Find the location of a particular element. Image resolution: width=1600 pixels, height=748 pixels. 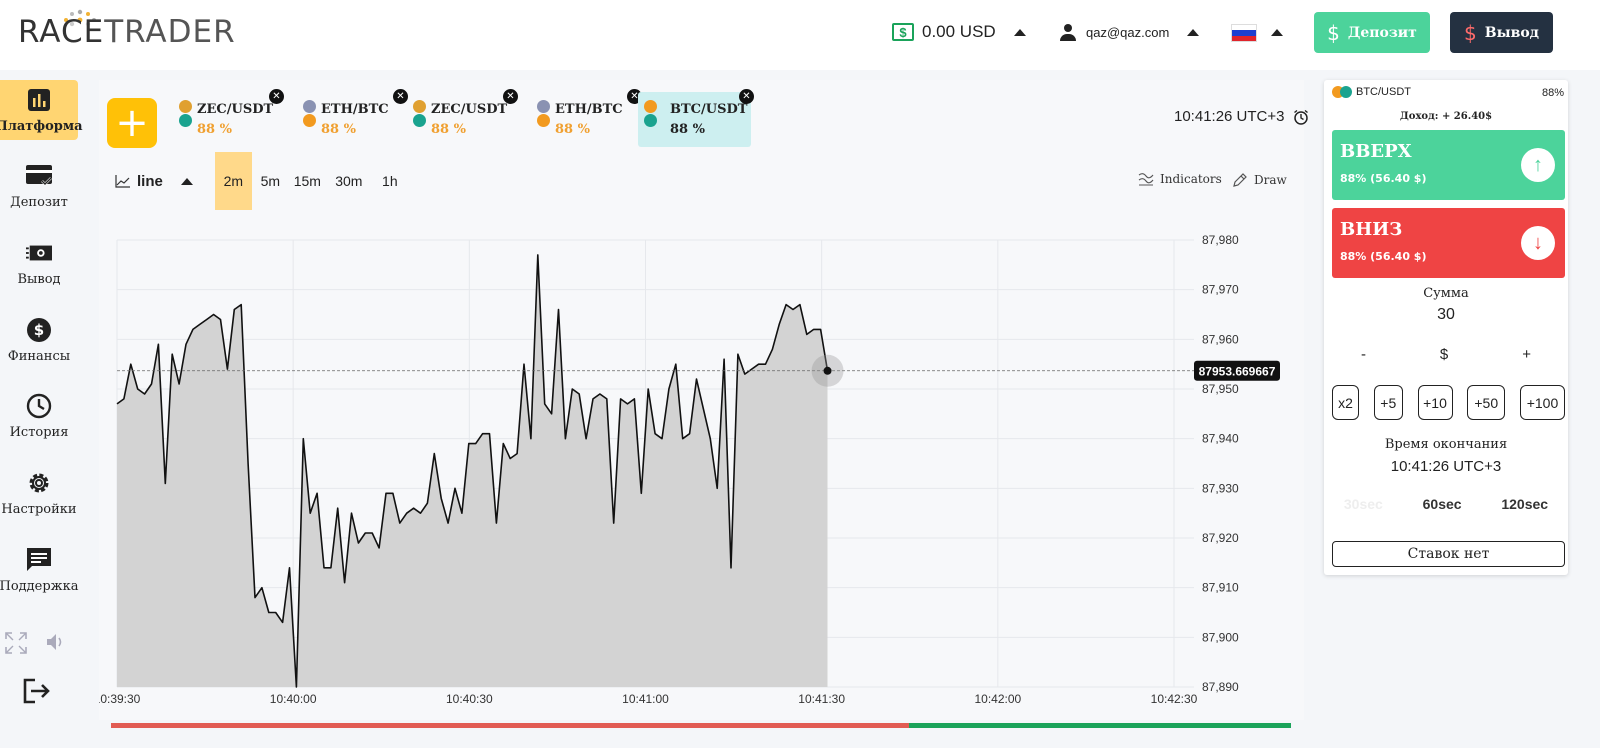

x-tick-label: 10:42:30 is located at coordinates (1174, 699).